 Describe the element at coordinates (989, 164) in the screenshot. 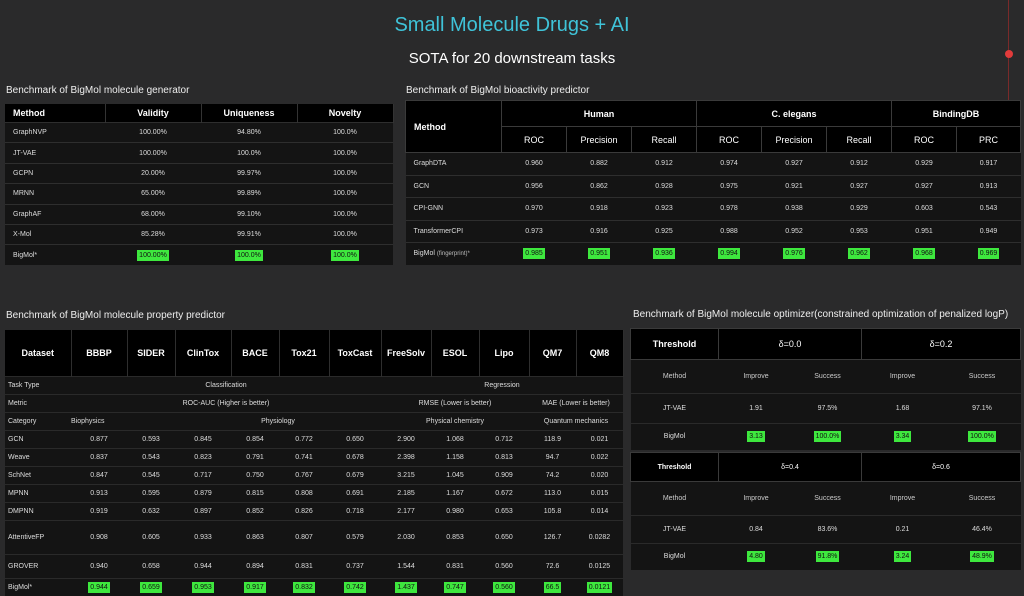

I see `value-cell: 0.917` at that location.